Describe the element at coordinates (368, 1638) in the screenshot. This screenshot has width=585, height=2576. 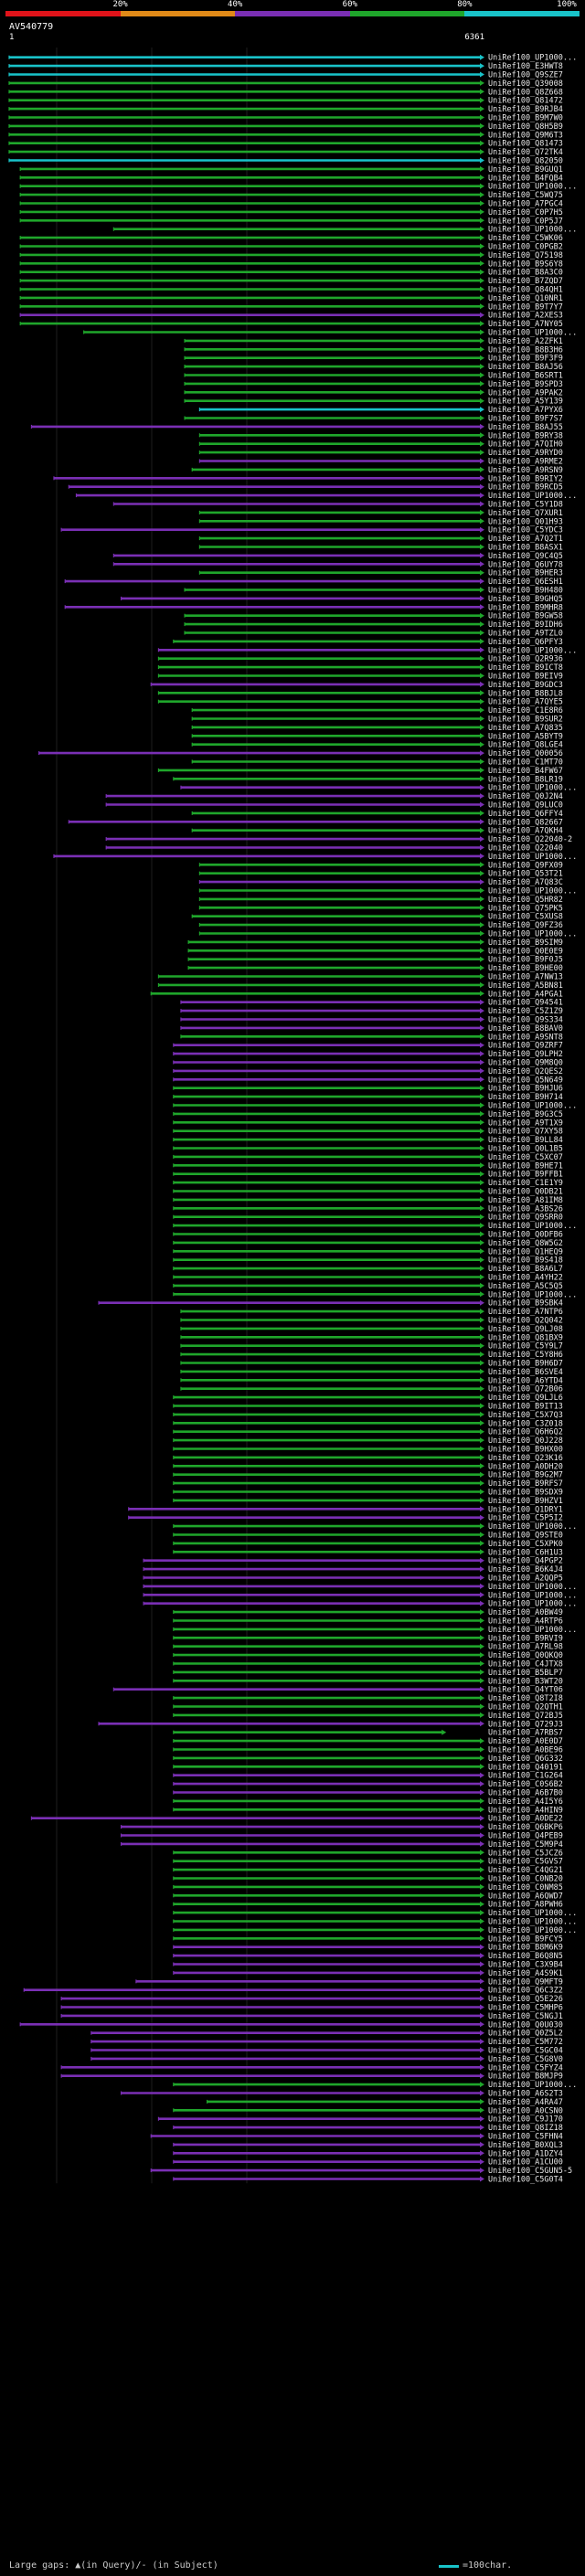
I see `hit-row: UniRef100_B9RVI9` at that location.